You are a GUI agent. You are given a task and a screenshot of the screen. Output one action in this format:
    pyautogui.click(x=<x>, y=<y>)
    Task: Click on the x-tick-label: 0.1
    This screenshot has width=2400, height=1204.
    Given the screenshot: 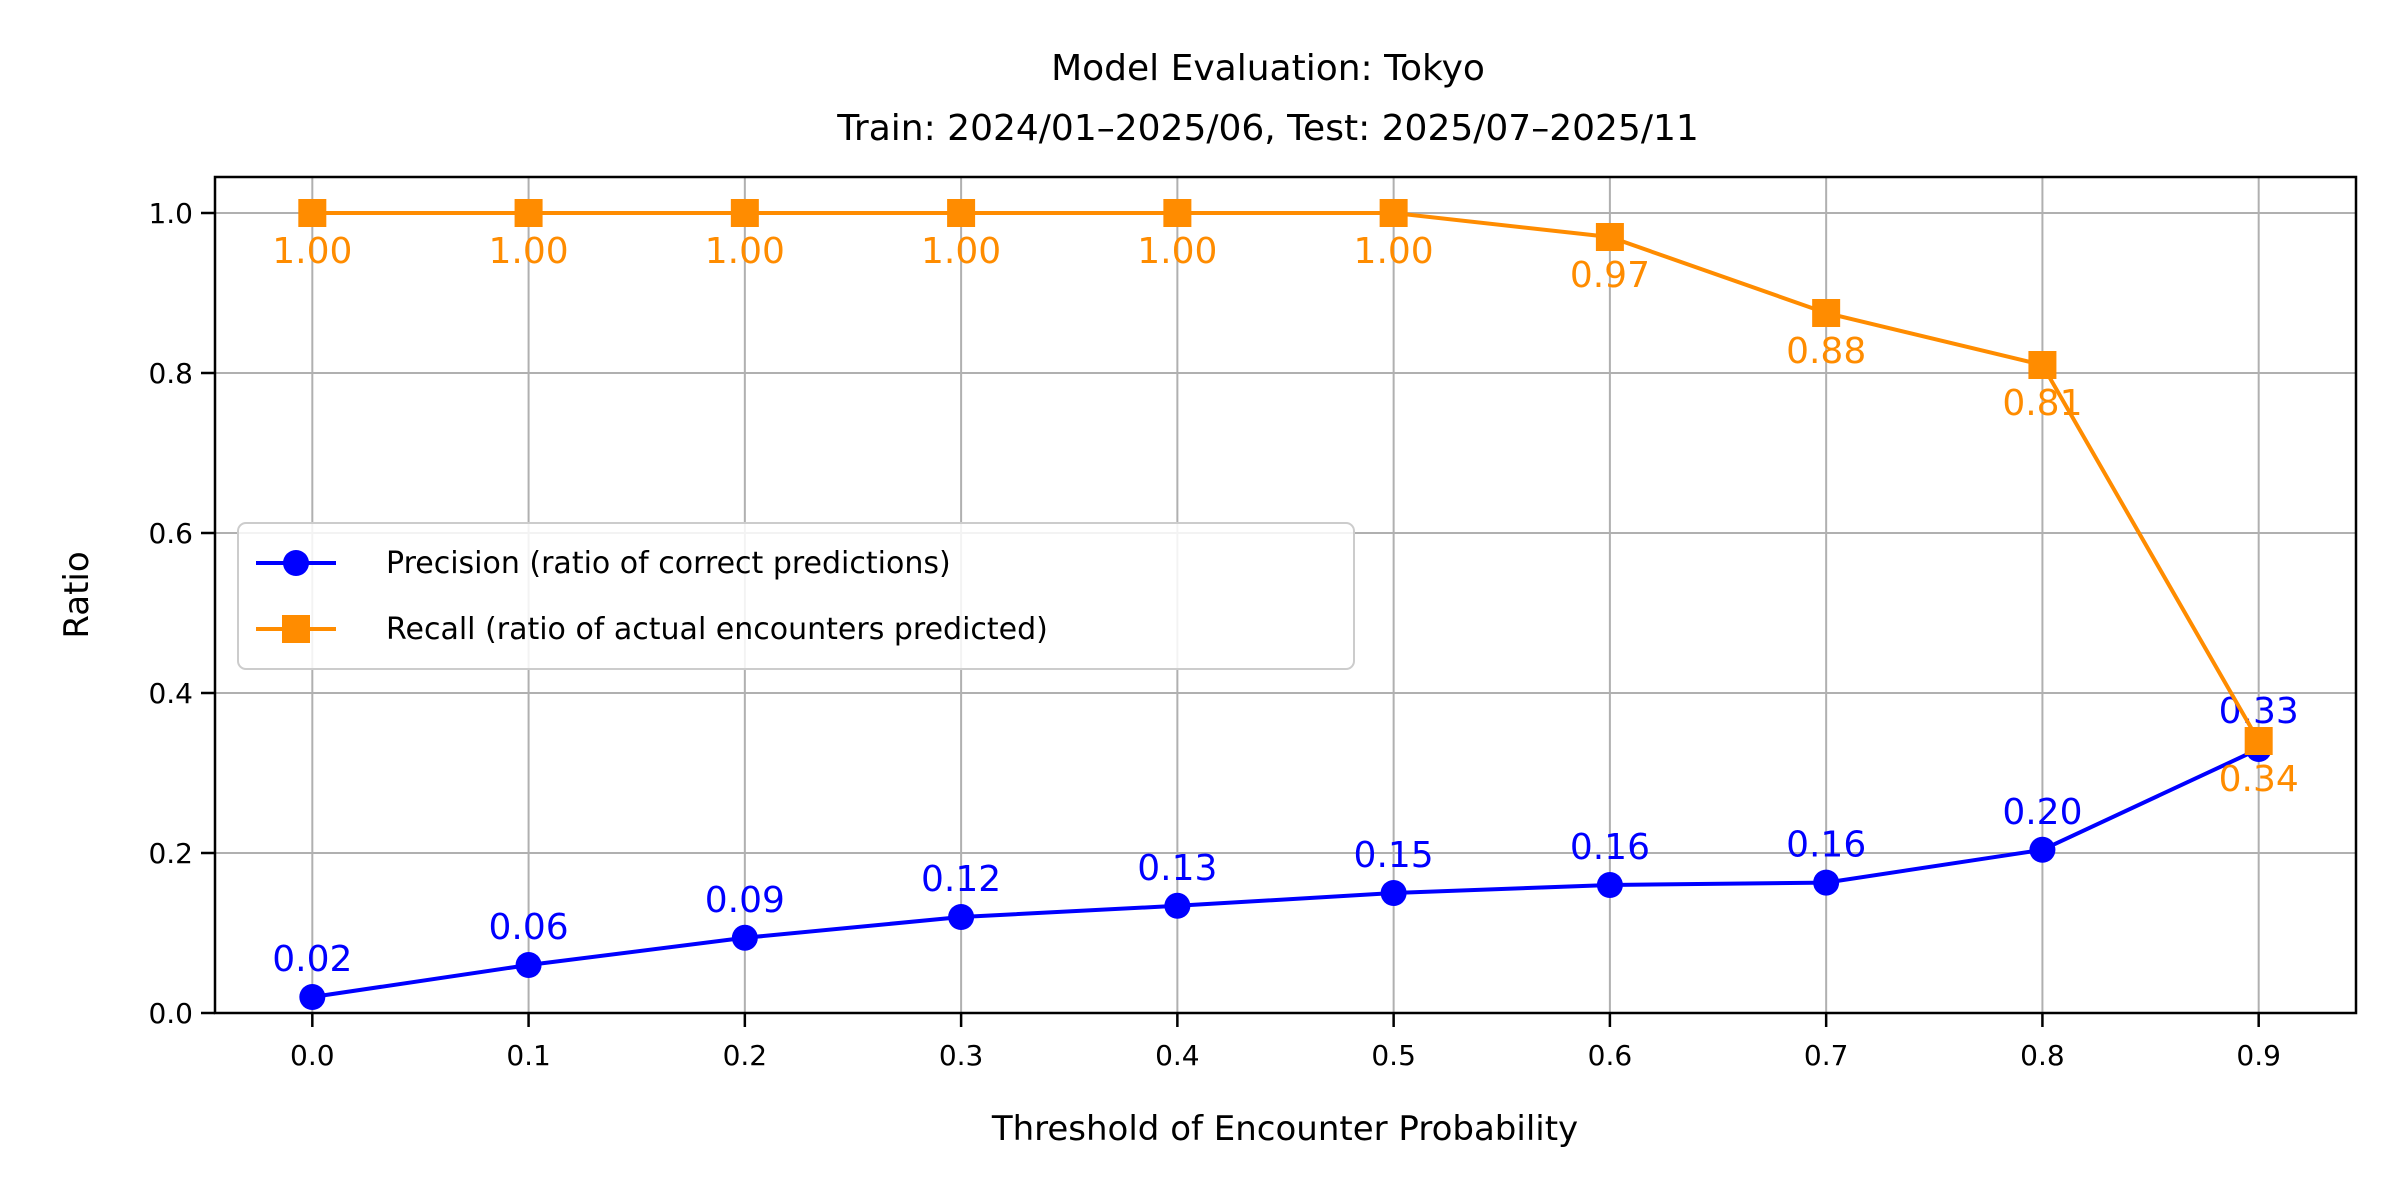 What is the action you would take?
    pyautogui.click(x=528, y=1055)
    